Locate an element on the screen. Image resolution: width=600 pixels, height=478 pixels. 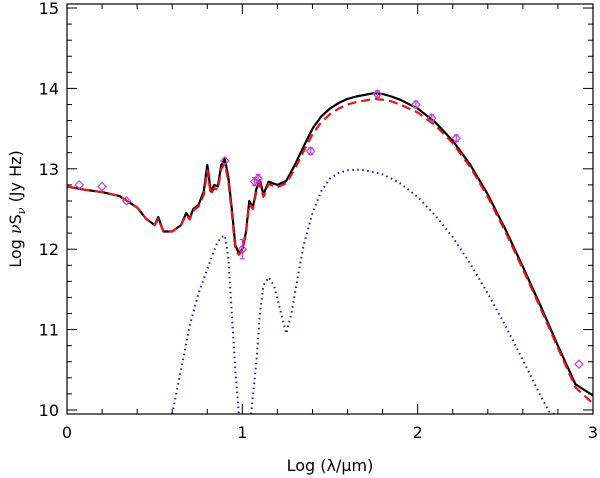
y-tick-label: 11 is located at coordinates (49, 330).